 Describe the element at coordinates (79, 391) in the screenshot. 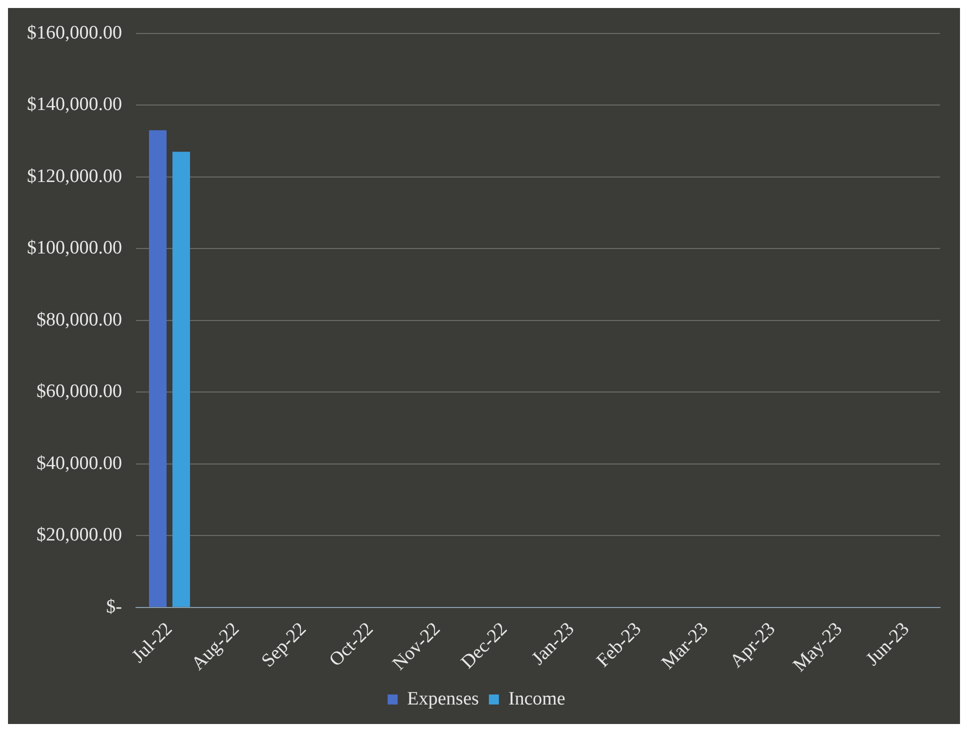

I see `y-tick-label: $60,000.00` at that location.